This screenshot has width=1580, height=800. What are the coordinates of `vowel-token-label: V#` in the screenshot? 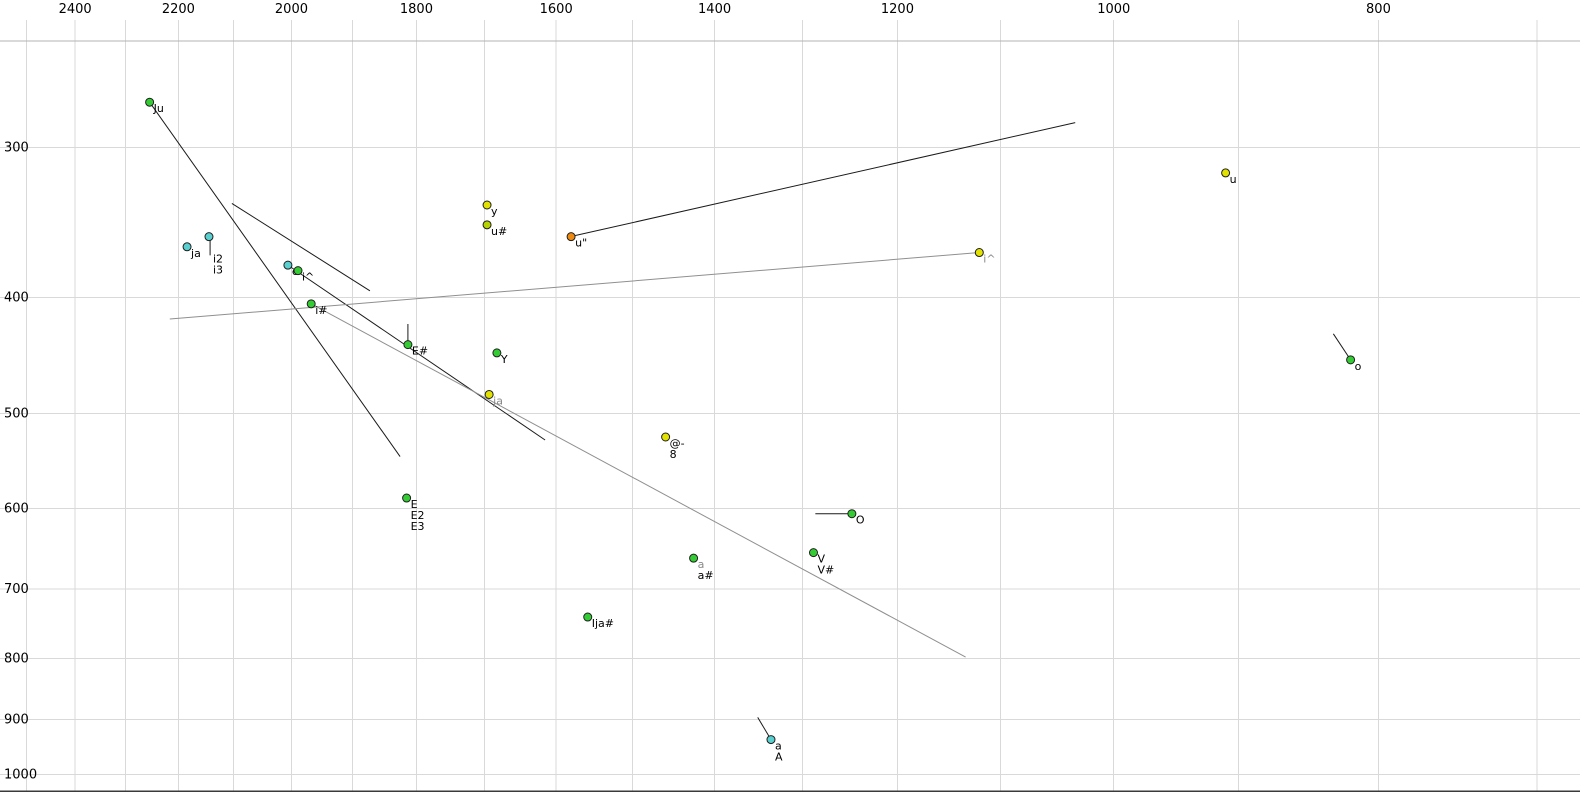 It's located at (825, 570).